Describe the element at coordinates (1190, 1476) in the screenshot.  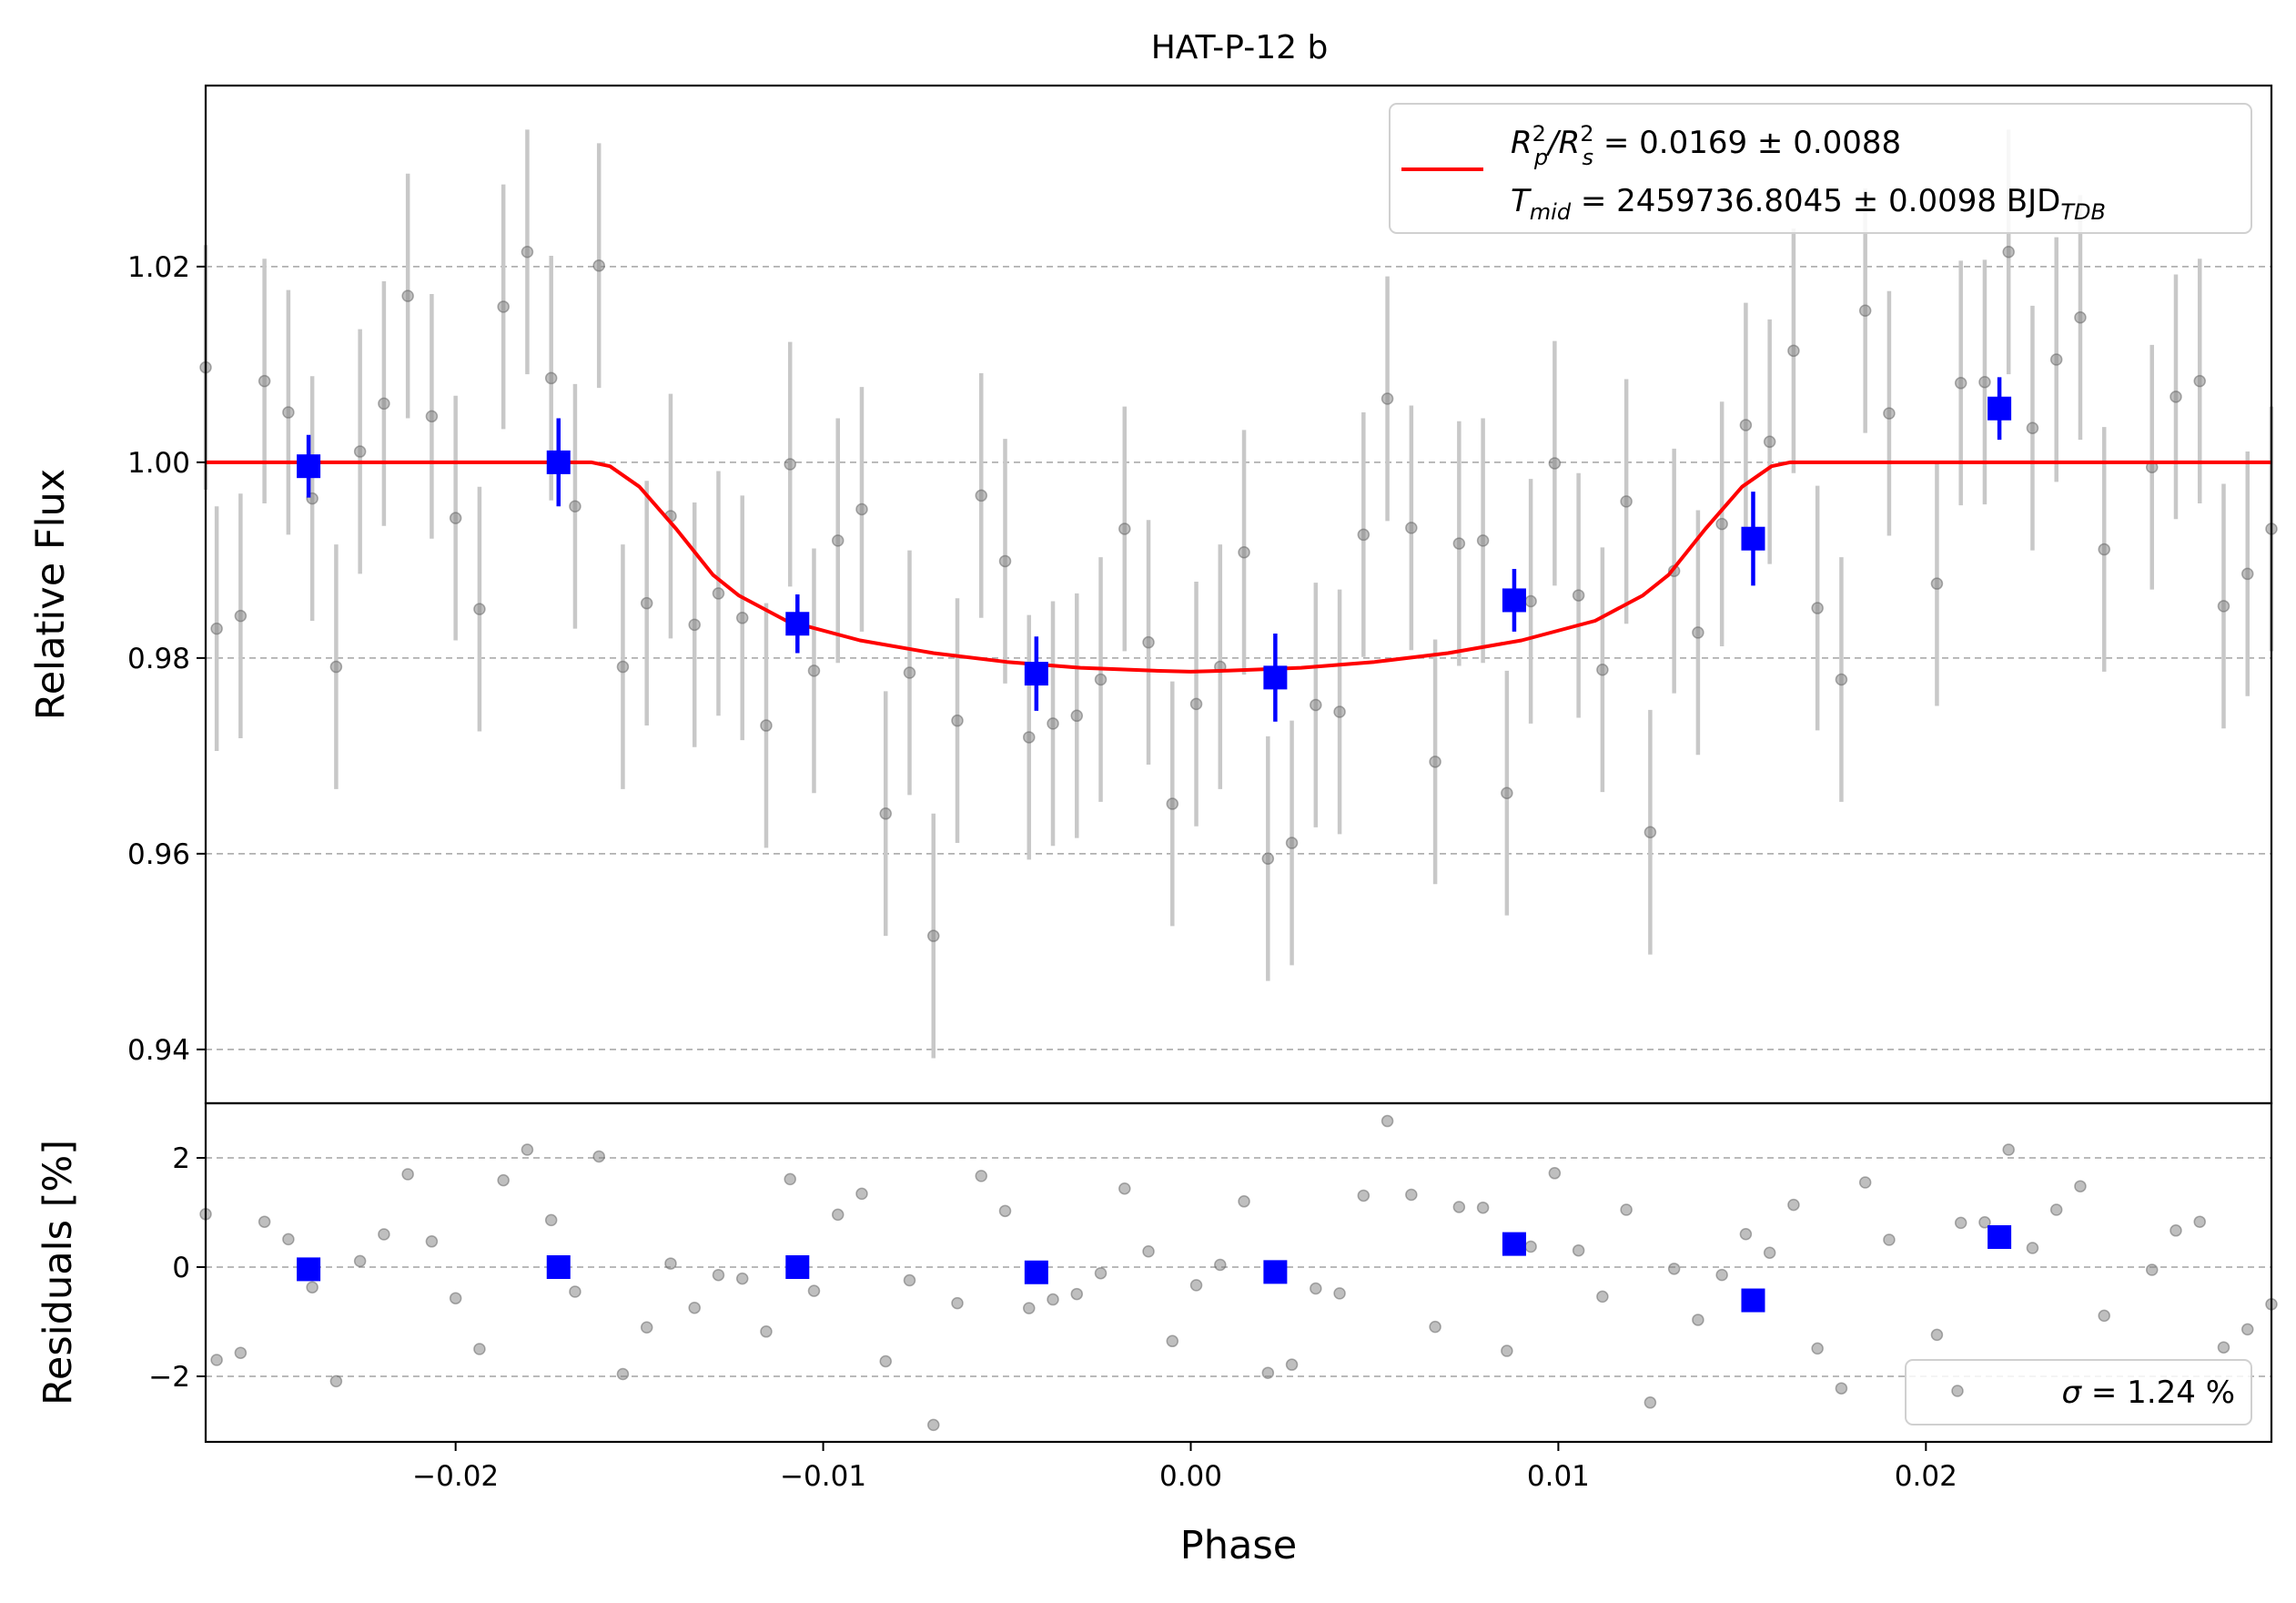
I see `x-tick-label: 0.00` at that location.